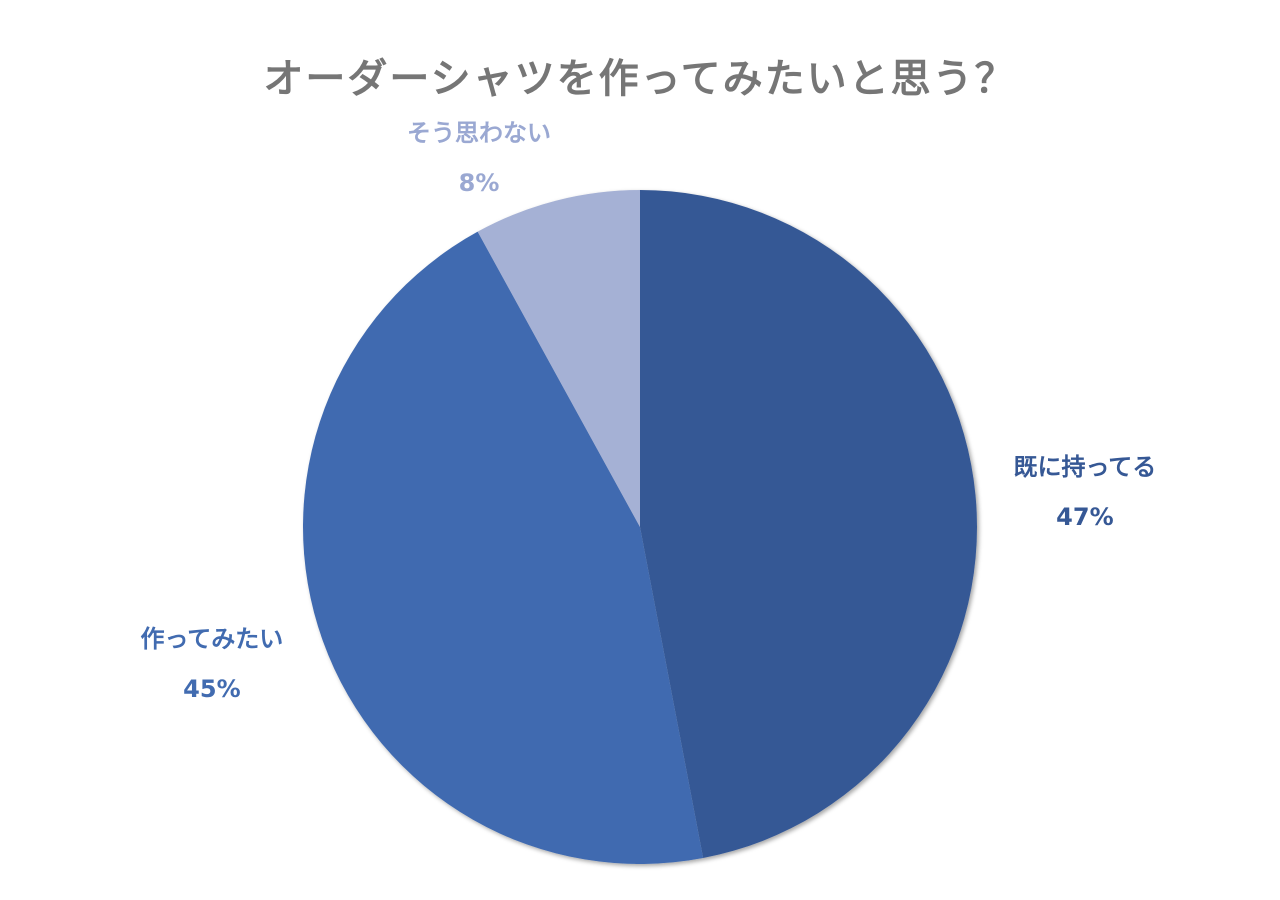 This screenshot has width=1280, height=900. I want to click on slice-category-label: 作ってみたい, so click(212, 639).